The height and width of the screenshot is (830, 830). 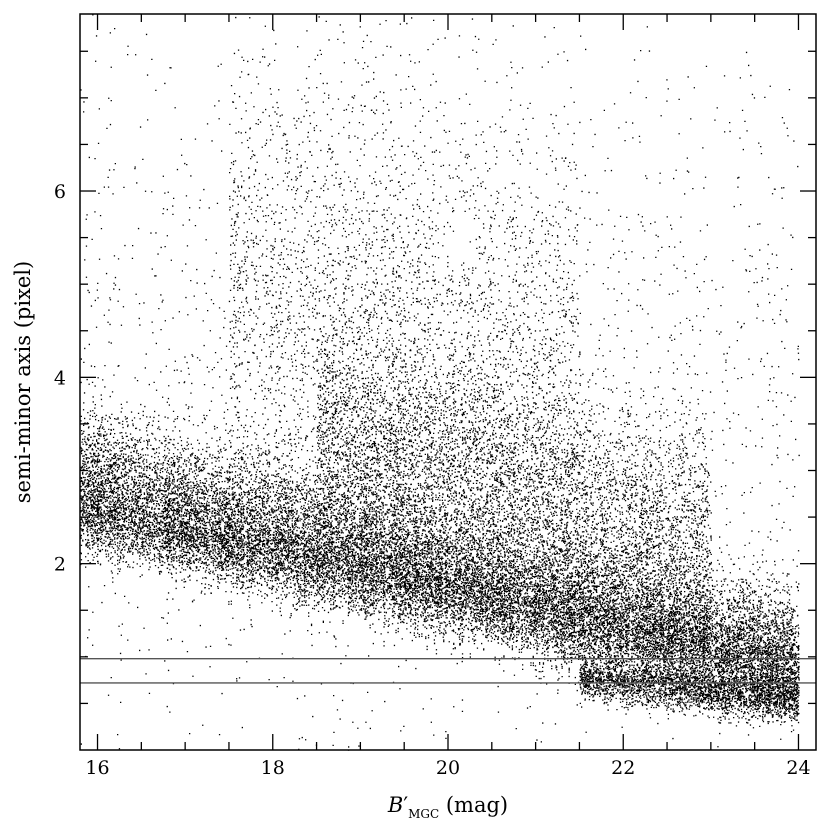 What do you see at coordinates (60, 565) in the screenshot?
I see `y-tick-label: 2` at bounding box center [60, 565].